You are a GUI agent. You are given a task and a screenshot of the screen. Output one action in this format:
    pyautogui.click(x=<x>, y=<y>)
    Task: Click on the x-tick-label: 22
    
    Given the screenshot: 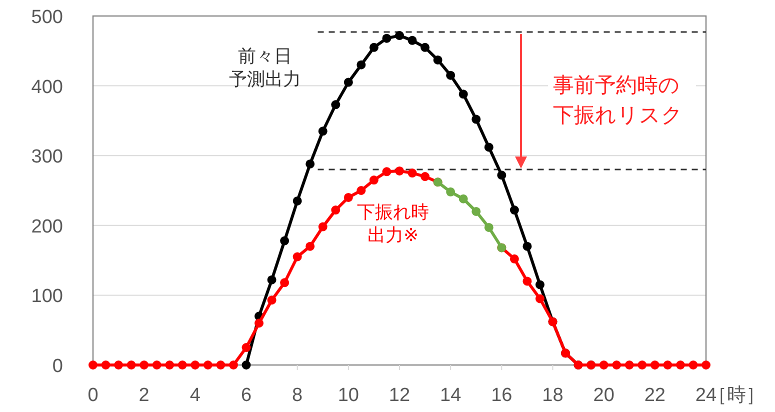 What is the action you would take?
    pyautogui.click(x=655, y=395)
    